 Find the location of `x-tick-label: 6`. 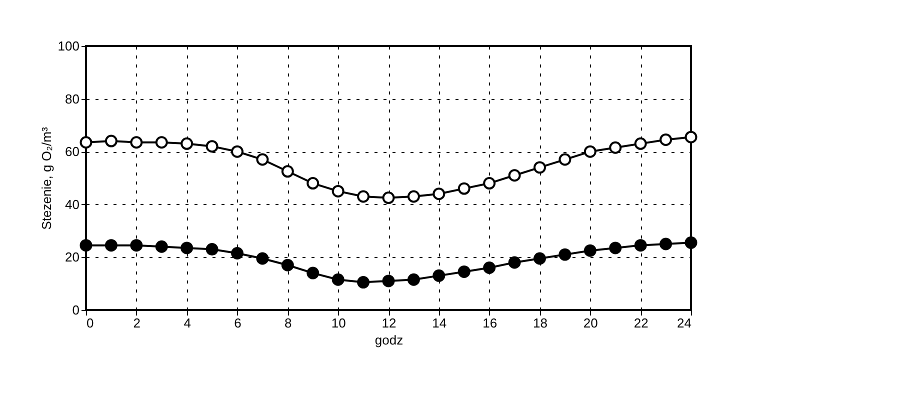

x-tick-label: 6 is located at coordinates (238, 323).